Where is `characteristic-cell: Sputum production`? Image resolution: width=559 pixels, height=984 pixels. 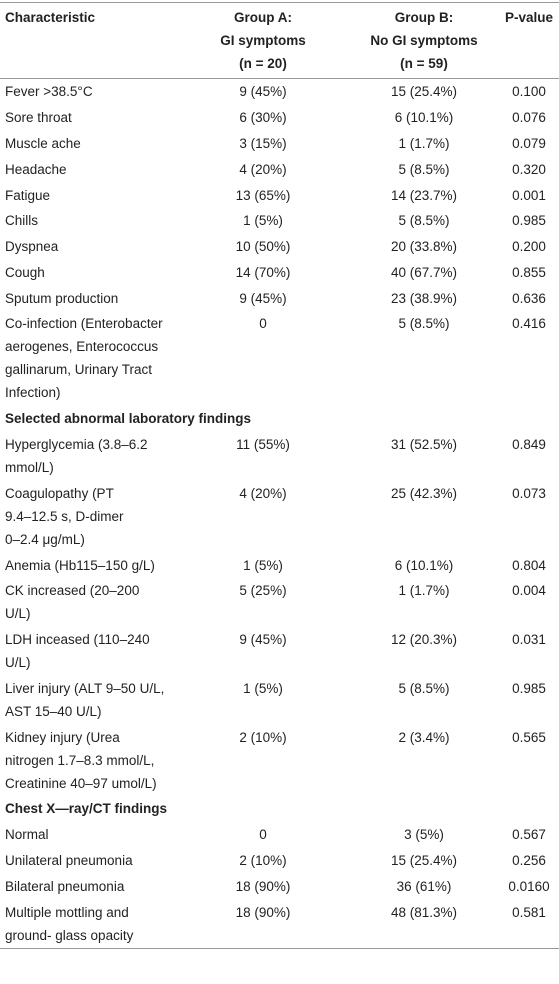
characteristic-cell: Sputum production is located at coordinates (103, 298).